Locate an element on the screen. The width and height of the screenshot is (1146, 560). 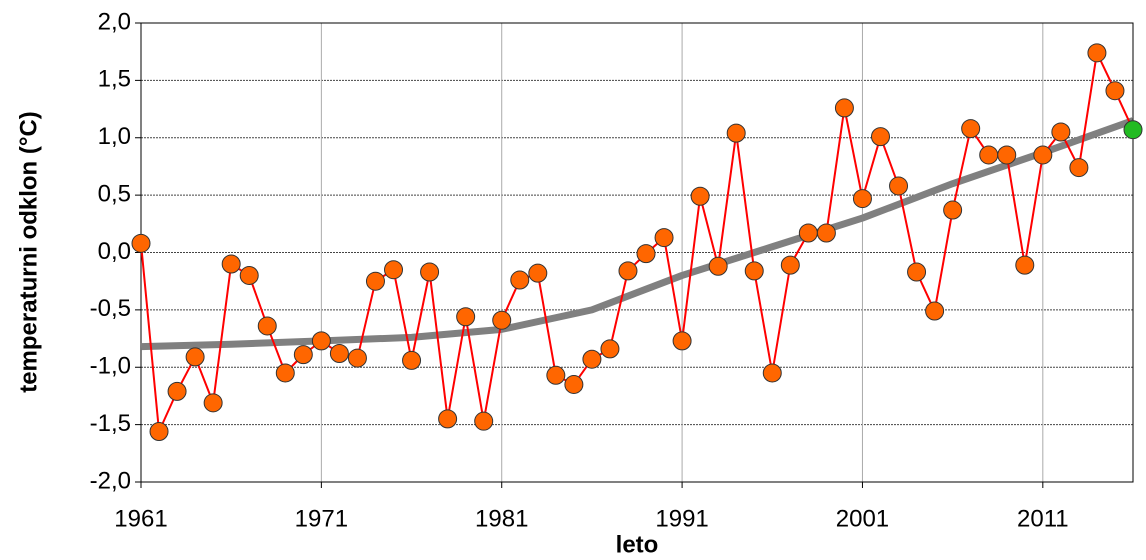
x-tick-label: 1981 is located at coordinates (501, 518).